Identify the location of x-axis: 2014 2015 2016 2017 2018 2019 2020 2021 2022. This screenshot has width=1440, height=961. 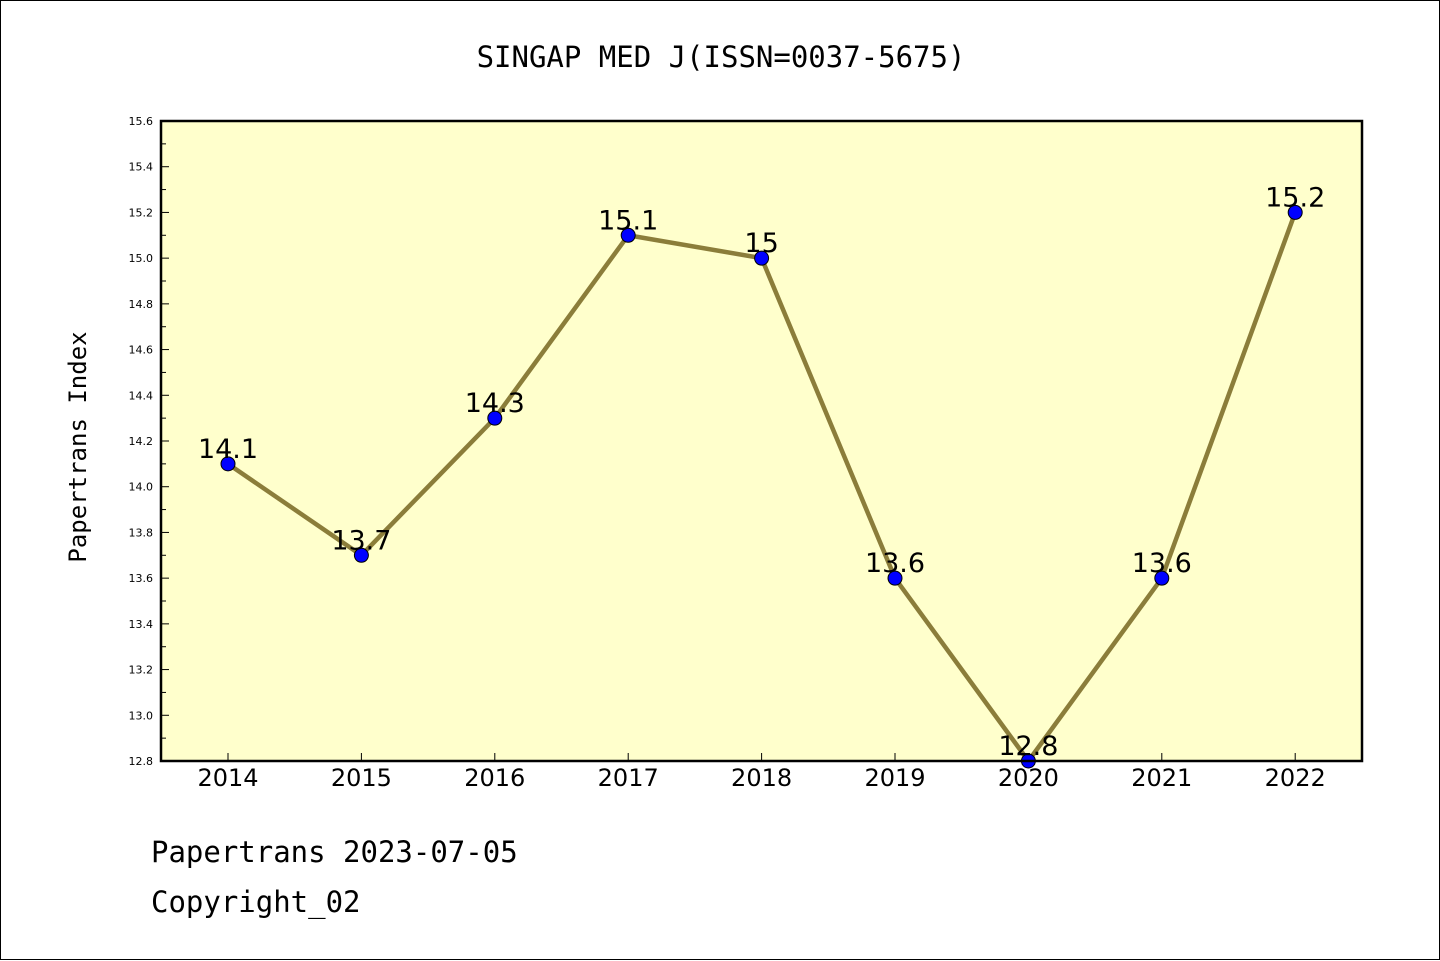
(761, 772).